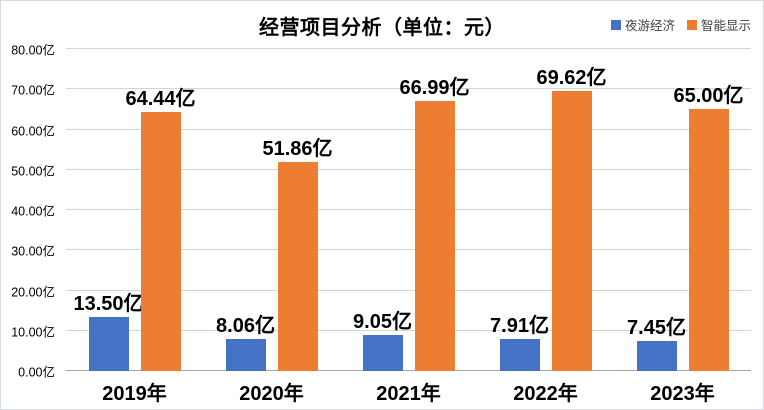 This screenshot has height=410, width=764. I want to click on bar-group-2019年: 13.50亿 64.44亿, so click(134, 210).